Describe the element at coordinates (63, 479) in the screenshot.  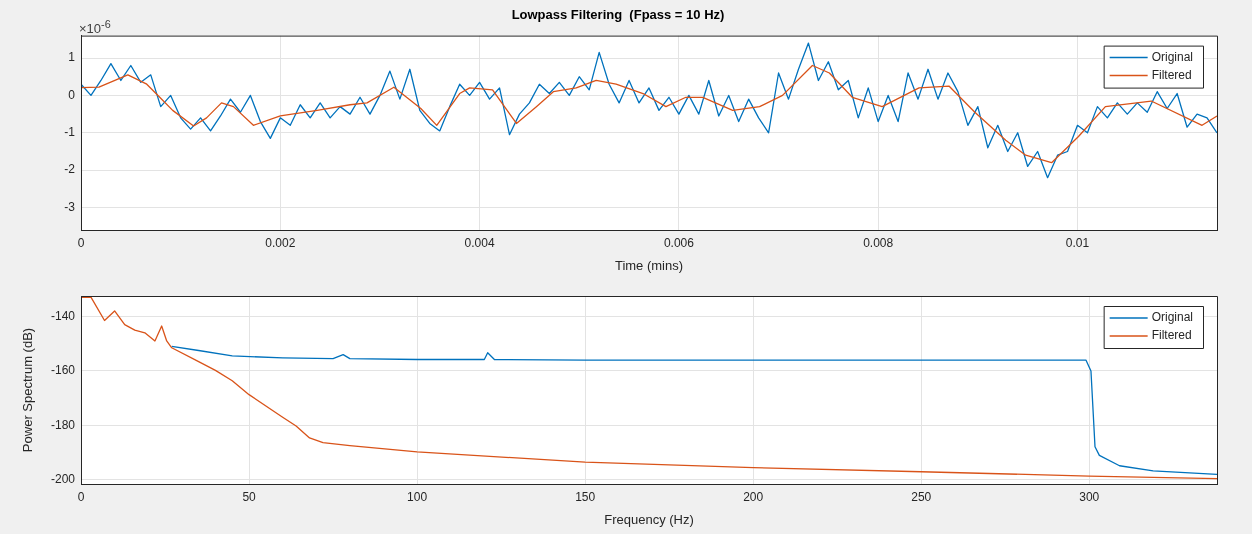
I see `y-tick-label: -200` at that location.